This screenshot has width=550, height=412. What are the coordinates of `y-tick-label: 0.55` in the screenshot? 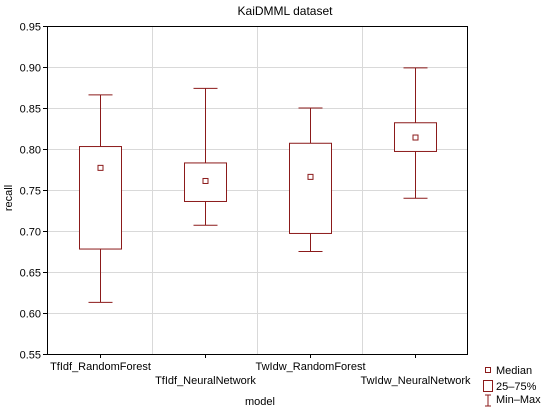 It's located at (30, 356).